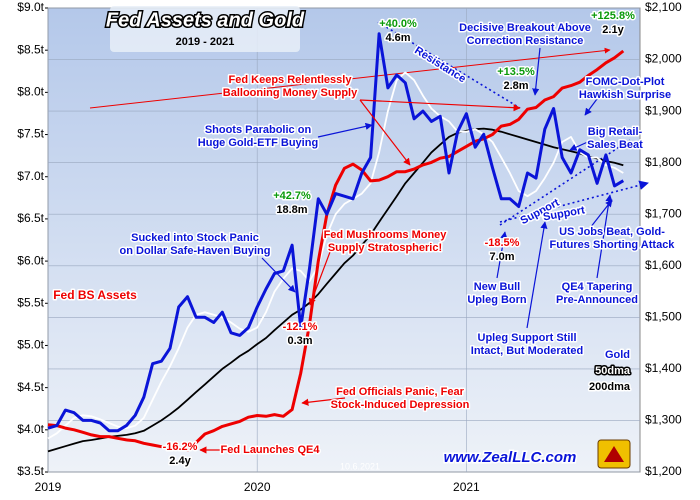 The height and width of the screenshot is (500, 700). Describe the element at coordinates (30, 471) in the screenshot. I see `y-tick-label: $3.5t` at that location.